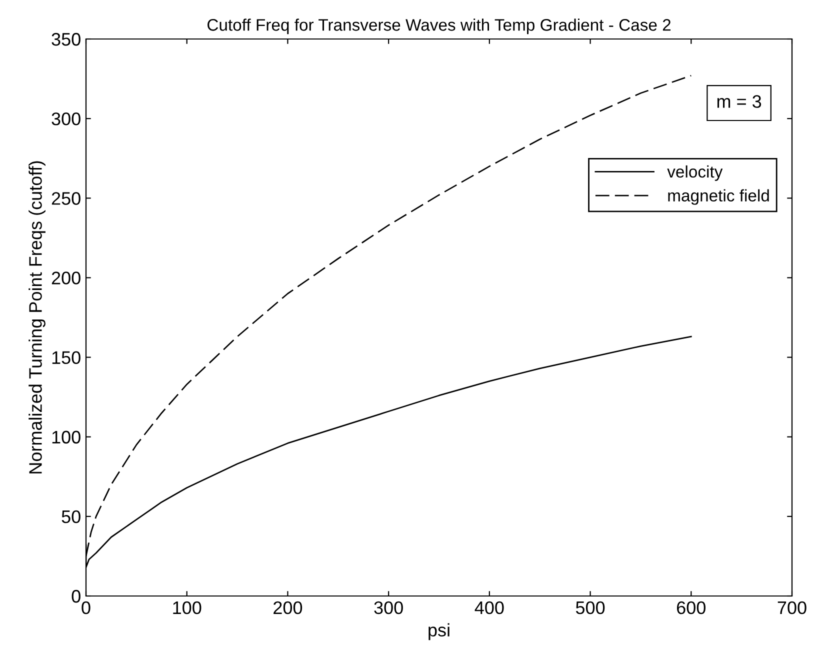 The height and width of the screenshot is (660, 816). Describe the element at coordinates (66, 278) in the screenshot. I see `y-tick-label: 200` at that location.